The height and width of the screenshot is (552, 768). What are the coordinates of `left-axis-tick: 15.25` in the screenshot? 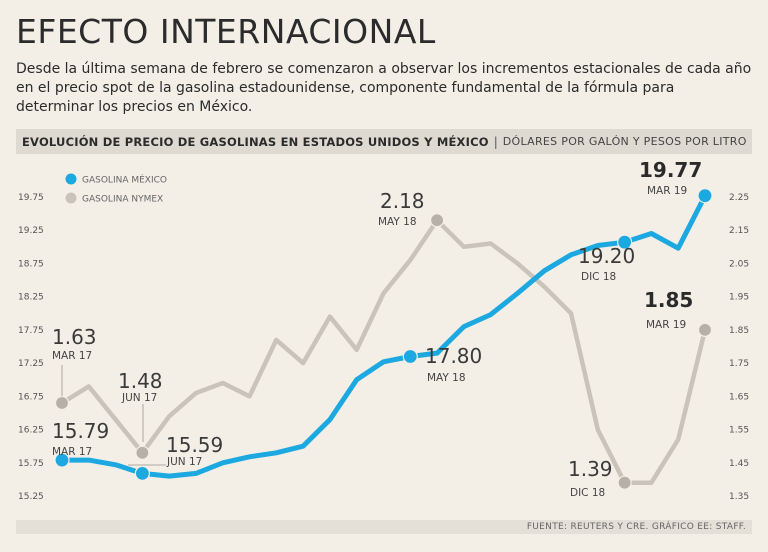 It's located at (31, 497).